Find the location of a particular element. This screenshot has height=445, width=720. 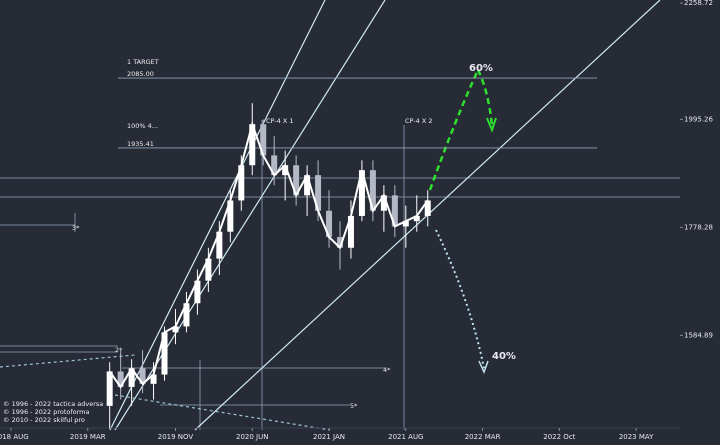

x-tick-label: 2021 JAN is located at coordinates (329, 437).